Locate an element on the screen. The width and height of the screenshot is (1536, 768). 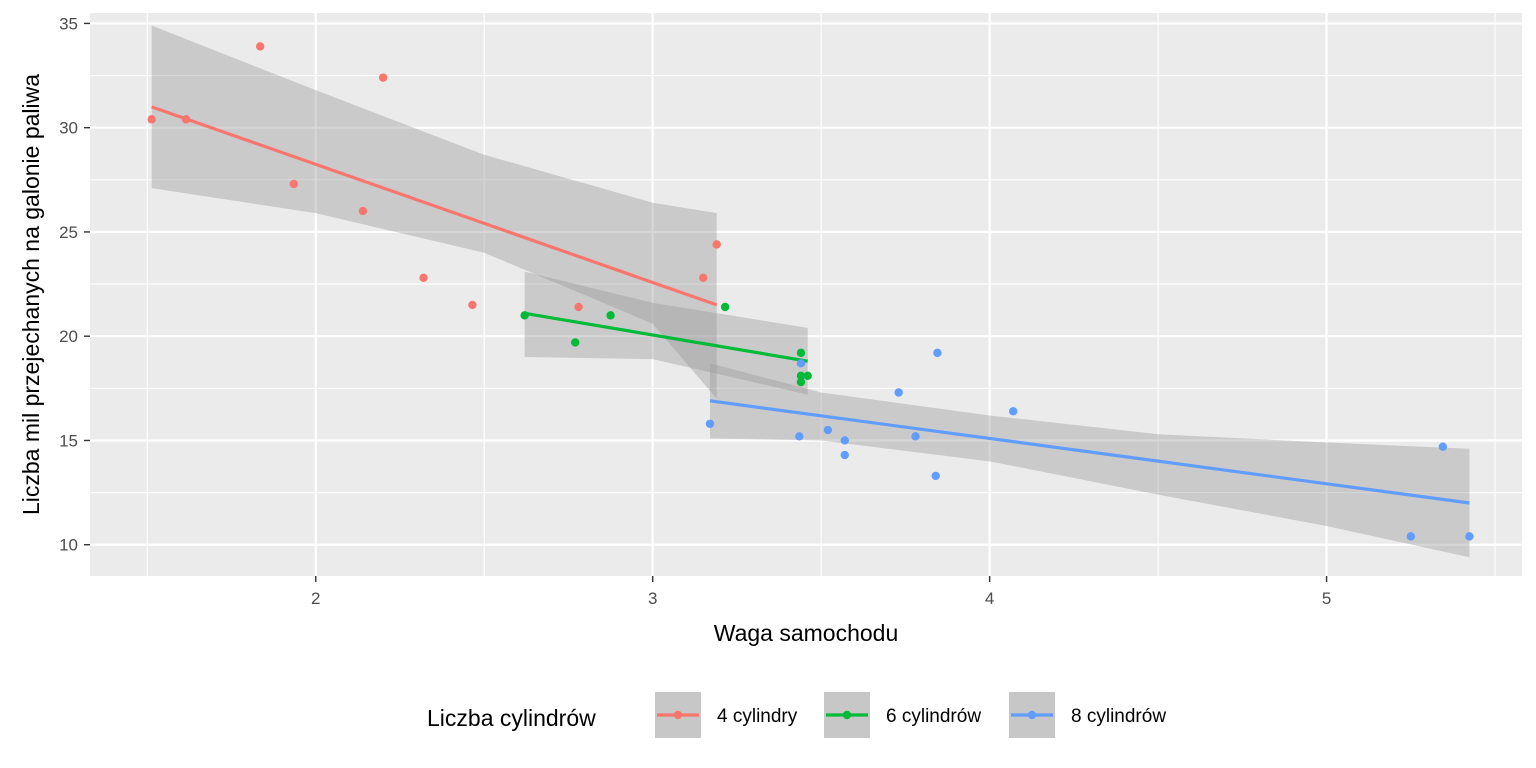
x-tick-label: 3 is located at coordinates (652, 598).